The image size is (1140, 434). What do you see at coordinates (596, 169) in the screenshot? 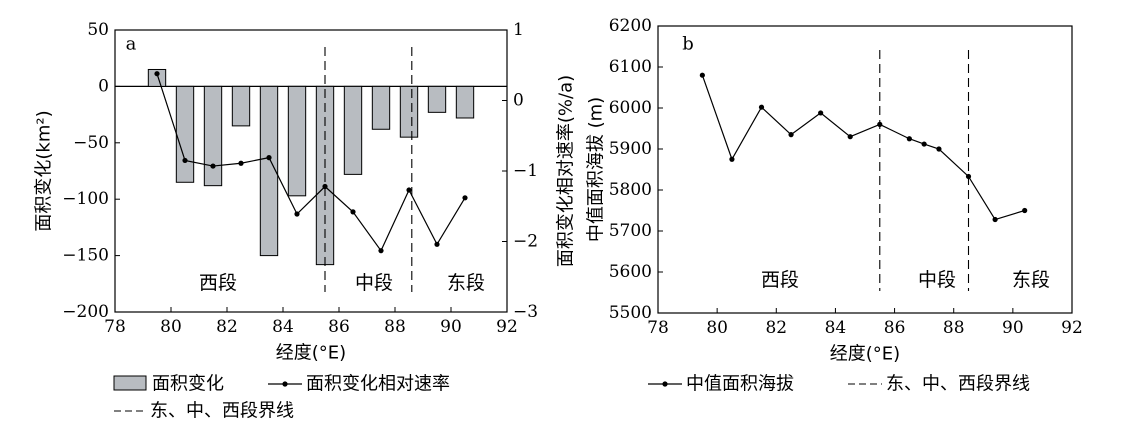
I see `panel-b-y-axis-label: 中值面积海拔 (m)` at bounding box center [596, 169].